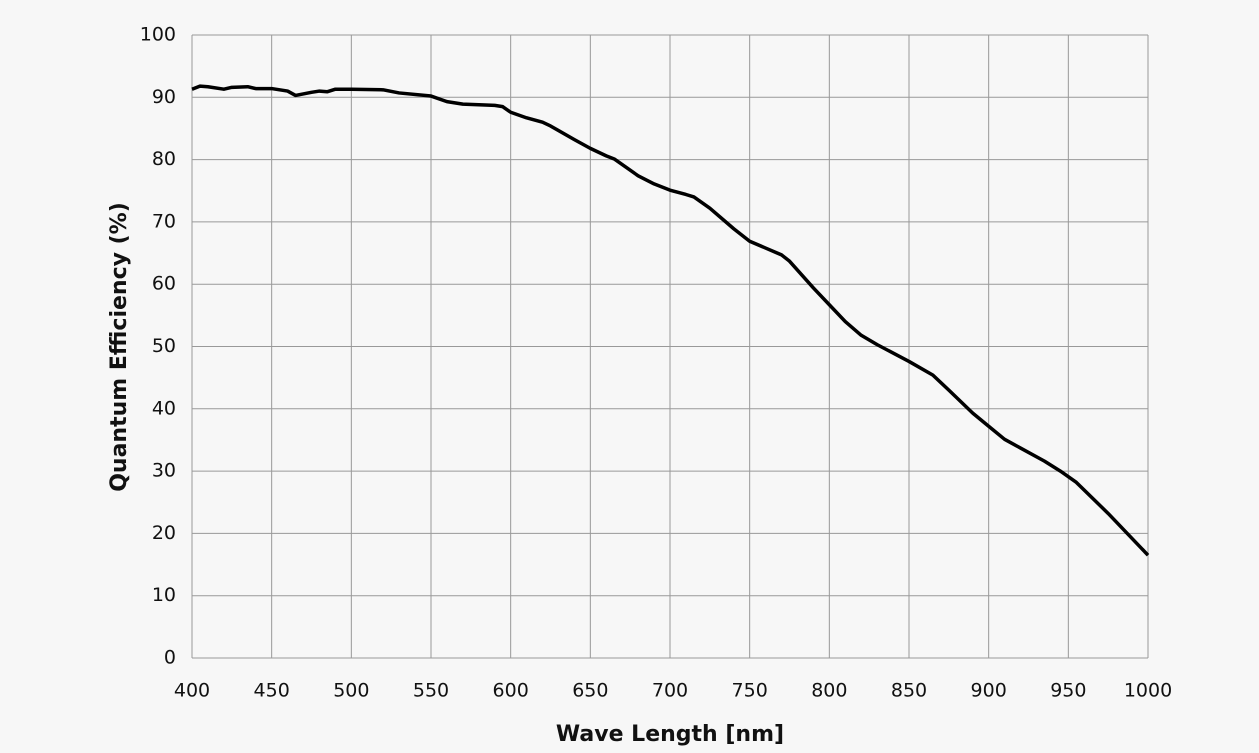 The image size is (1259, 753). I want to click on y-tick-label: 80, so click(164, 159).